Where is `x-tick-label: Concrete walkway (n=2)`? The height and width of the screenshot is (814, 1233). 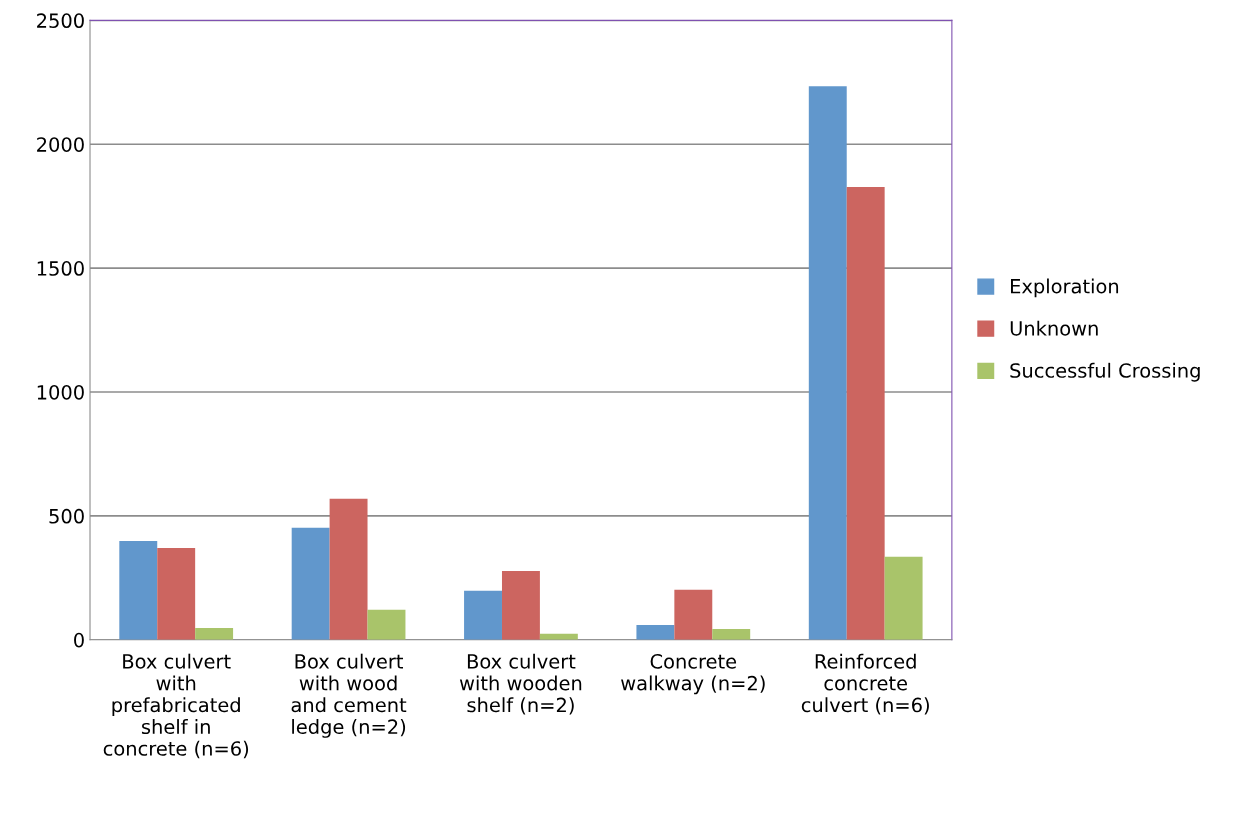 x-tick-label: Concrete walkway (n=2) is located at coordinates (693, 674).